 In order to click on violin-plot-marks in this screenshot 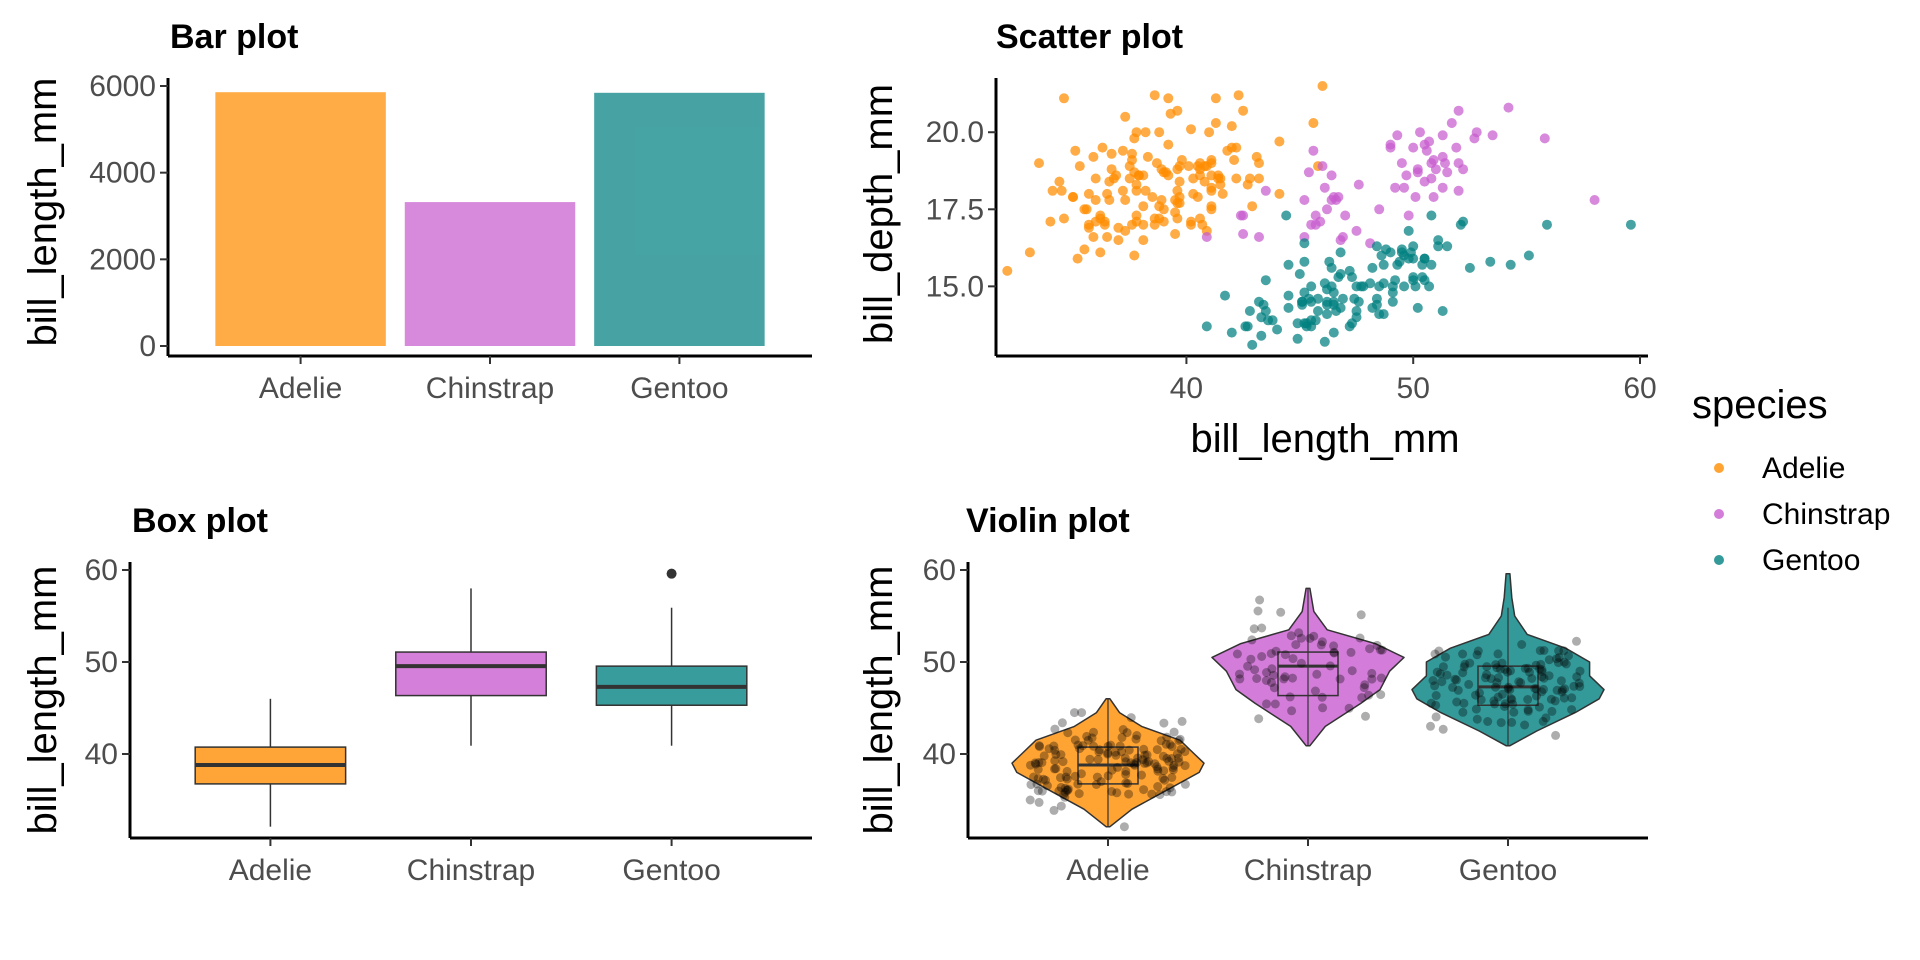, I will do `click(1308, 702)`.